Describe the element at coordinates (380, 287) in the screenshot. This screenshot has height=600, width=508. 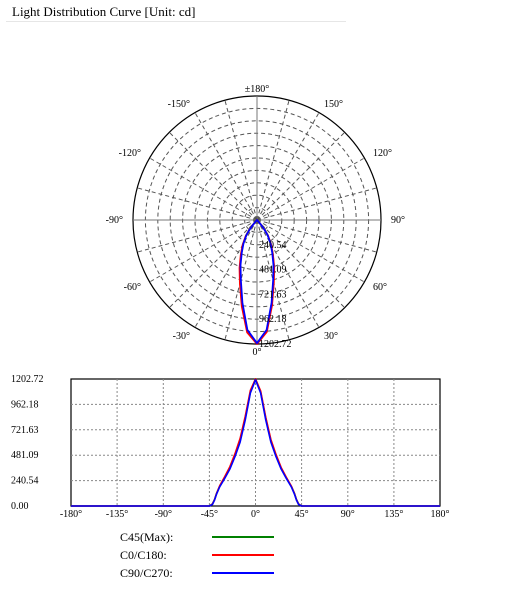
I see `polar-angle-label: 60°` at that location.